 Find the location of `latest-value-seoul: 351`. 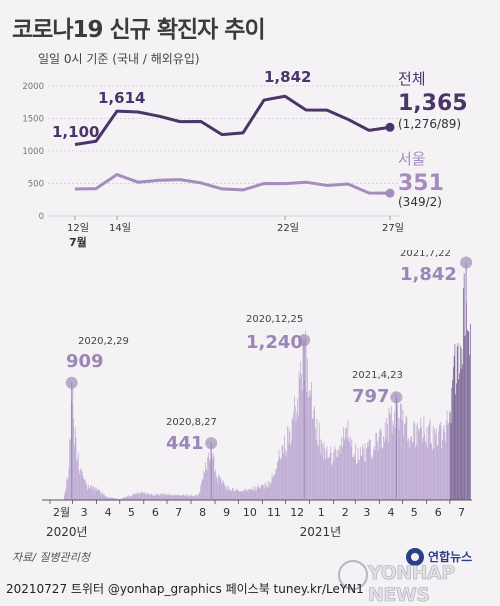

latest-value-seoul: 351 is located at coordinates (421, 183).